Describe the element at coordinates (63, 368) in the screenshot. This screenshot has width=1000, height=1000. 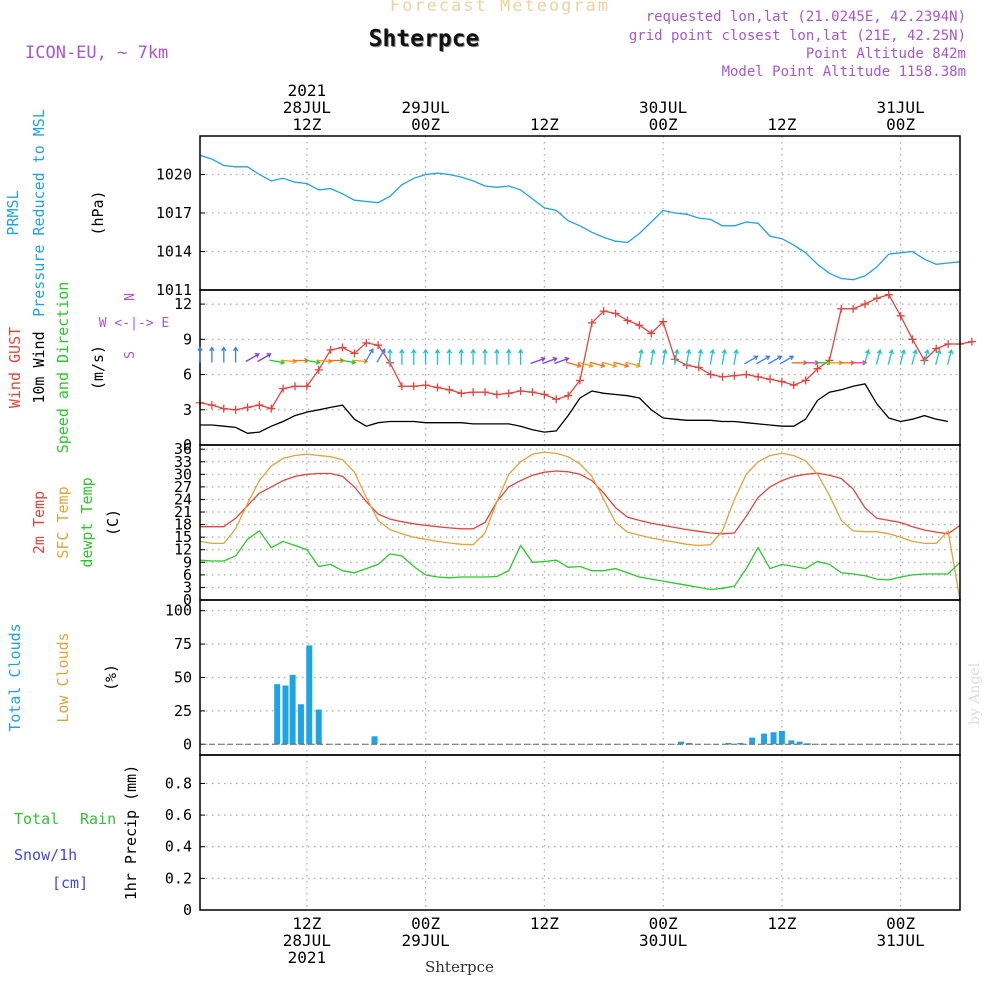
I see `panel-label: Speed and Direction` at that location.